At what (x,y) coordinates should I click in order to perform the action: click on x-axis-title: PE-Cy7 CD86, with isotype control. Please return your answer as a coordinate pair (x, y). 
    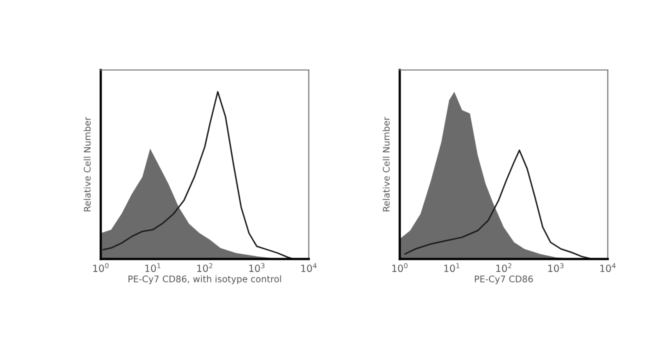
    Looking at the image, I should click on (205, 279).